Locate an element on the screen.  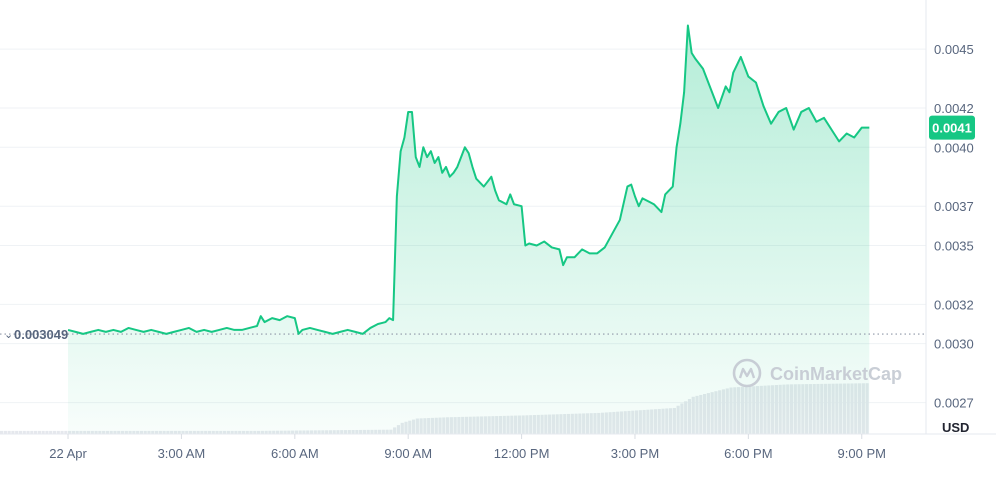
watermark-text: CoinMarketCap is located at coordinates (836, 374).